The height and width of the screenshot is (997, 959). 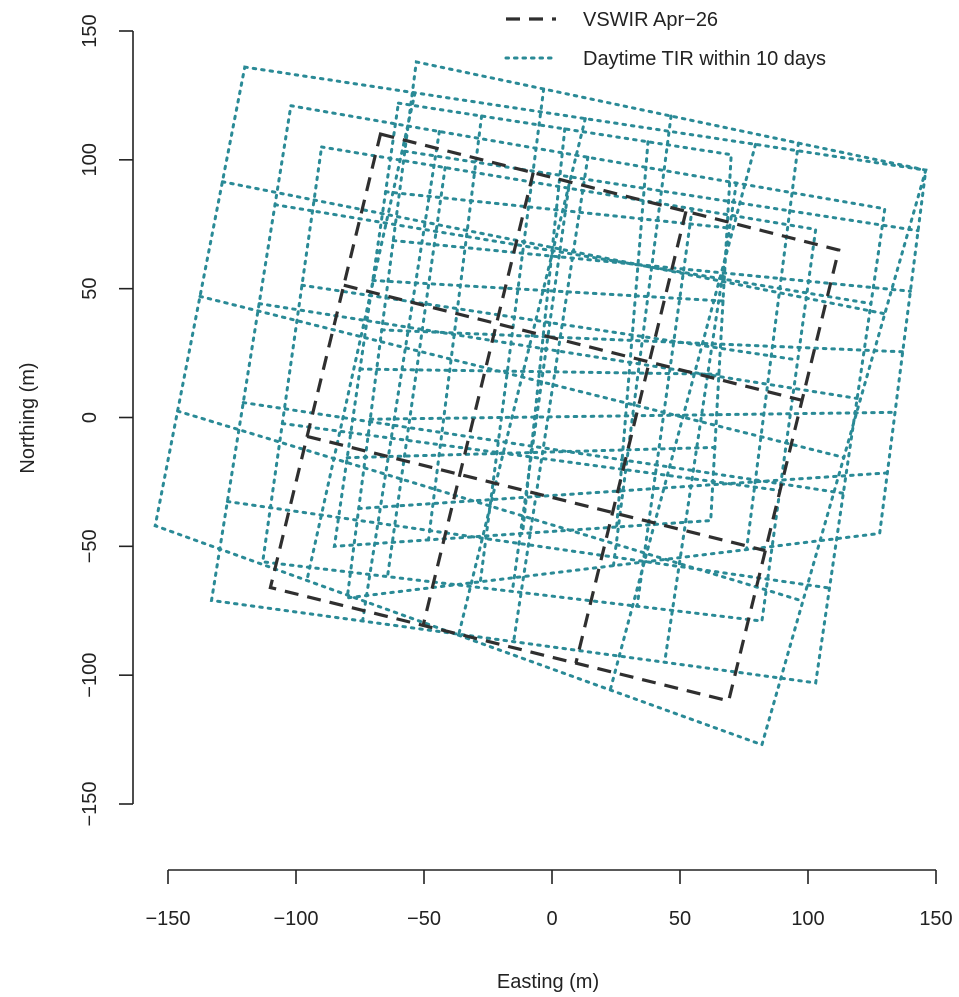 I want to click on x-tick-label: 50, so click(x=680, y=919).